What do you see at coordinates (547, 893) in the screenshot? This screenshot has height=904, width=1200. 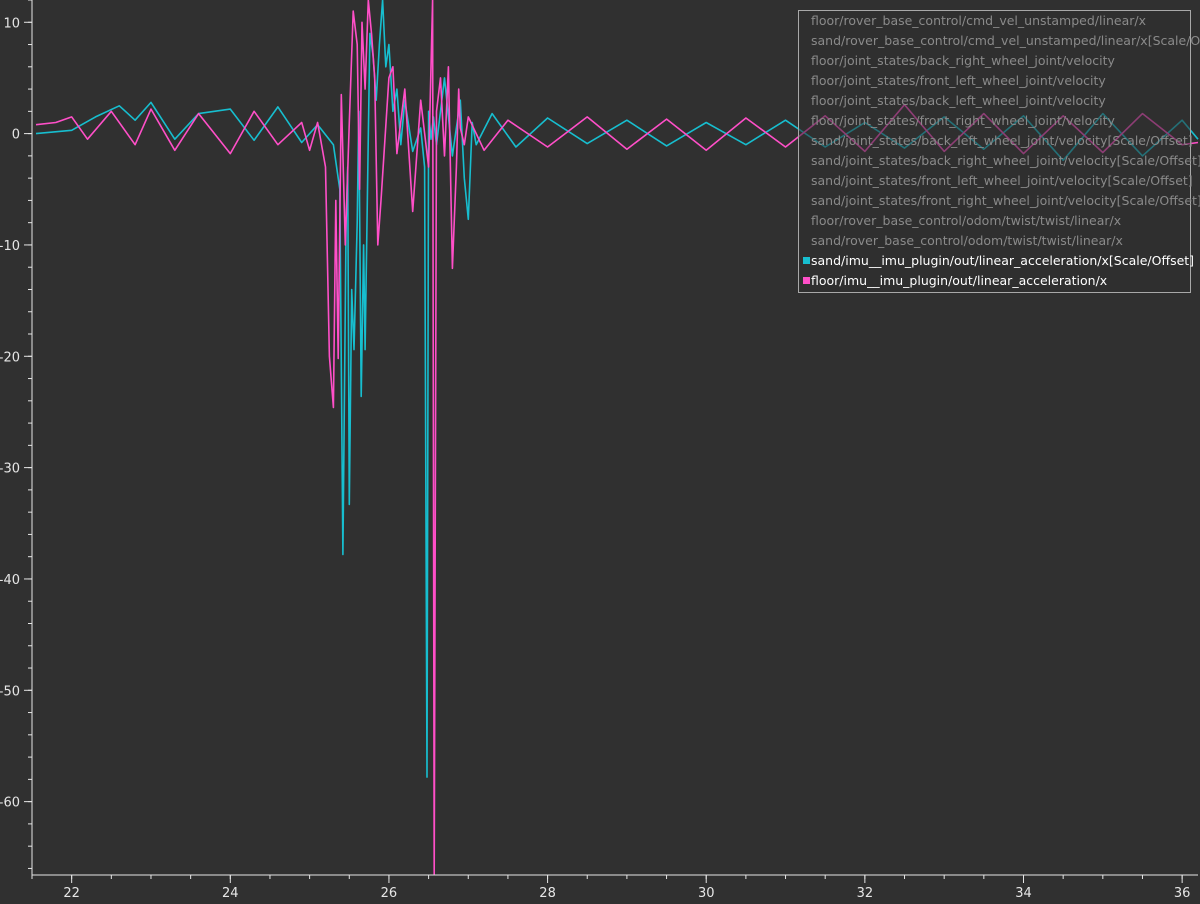 I see `x-tick-label: 28` at bounding box center [547, 893].